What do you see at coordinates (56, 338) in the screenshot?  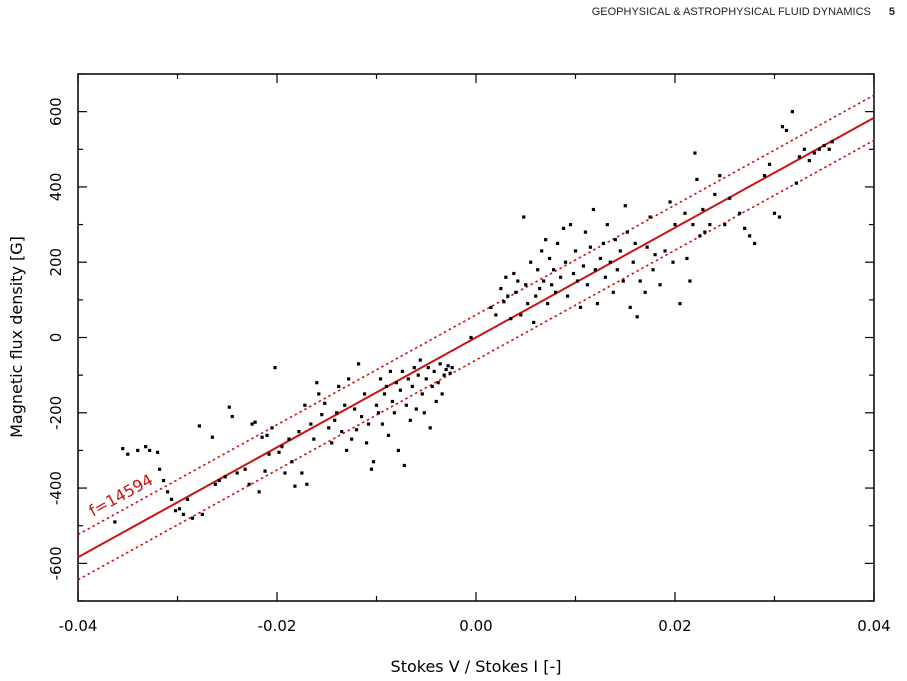 I see `y-tick-label: 0` at bounding box center [56, 338].